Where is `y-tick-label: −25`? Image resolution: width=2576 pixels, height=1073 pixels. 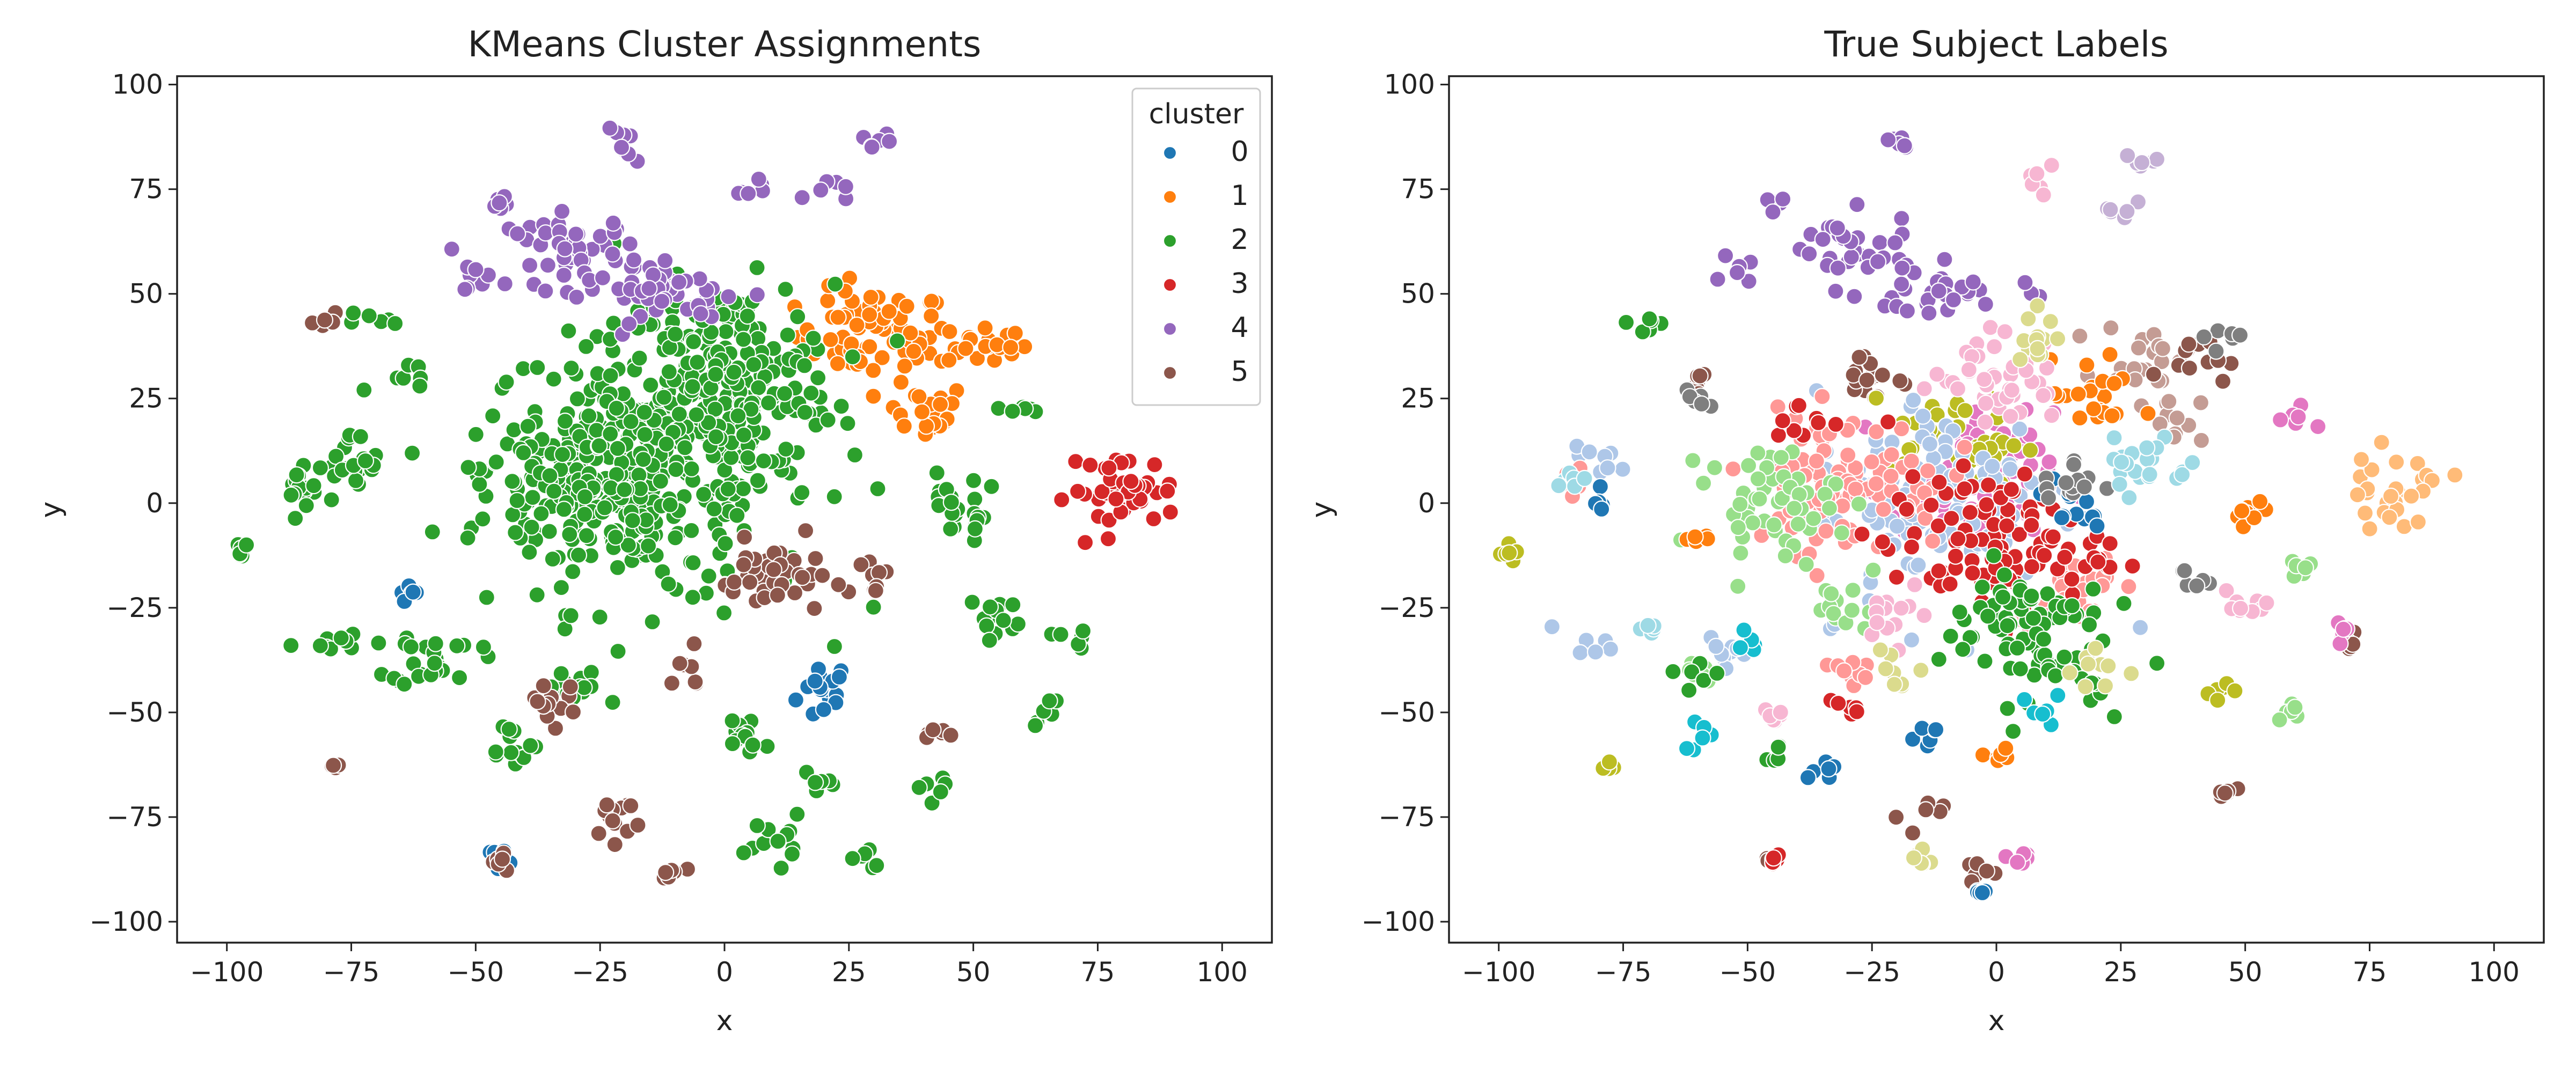 y-tick-label: −25 is located at coordinates (134, 607).